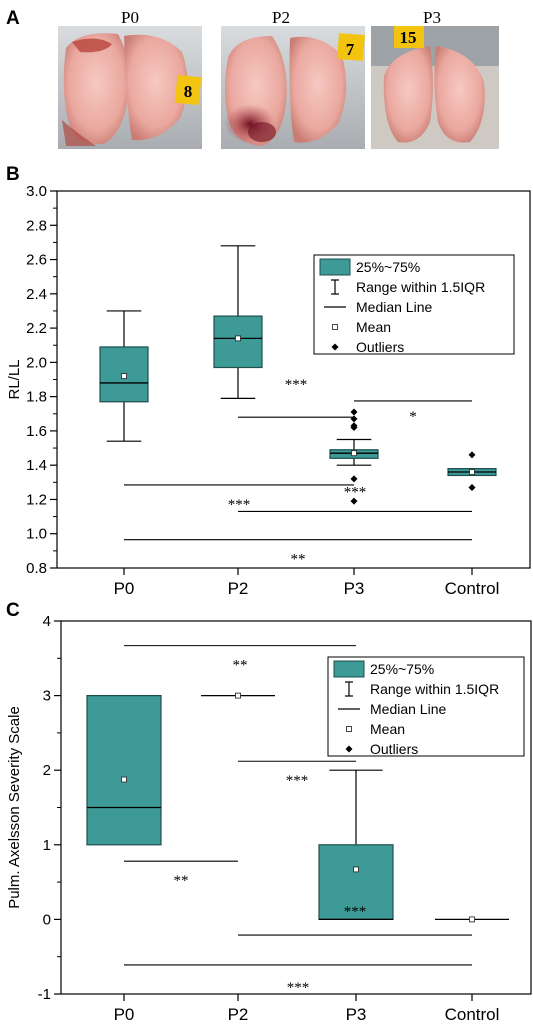 The height and width of the screenshot is (1026, 533). Describe the element at coordinates (349, 729) in the screenshot. I see `chart-c-legend-mean-swatch` at that location.